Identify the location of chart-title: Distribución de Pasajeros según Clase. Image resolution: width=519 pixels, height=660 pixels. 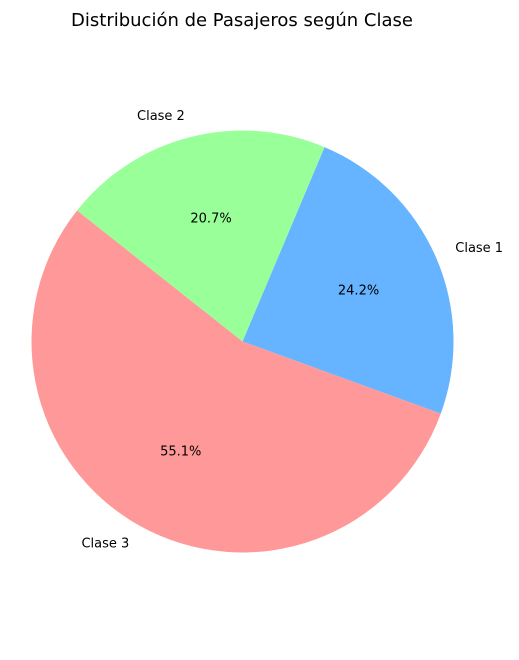
(242, 20).